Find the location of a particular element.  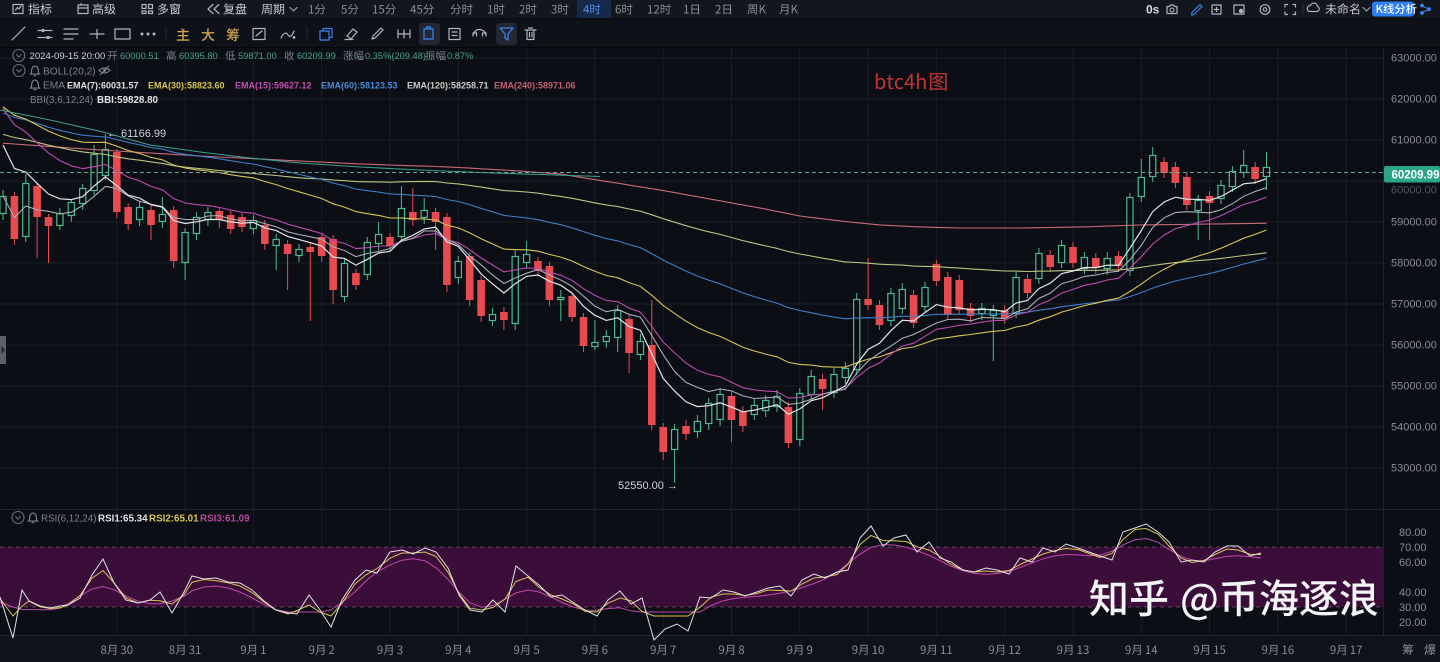

svg-text: RSI(6,12,24) is located at coordinates (69, 519).